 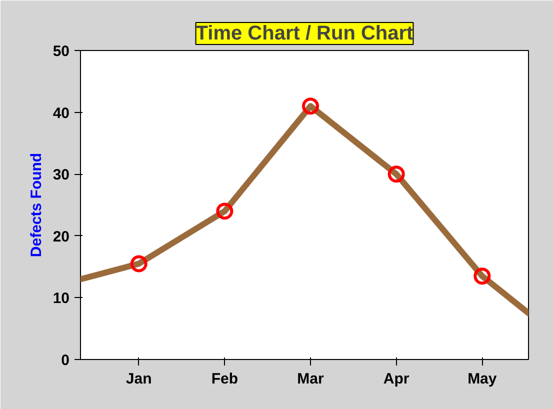 What do you see at coordinates (61, 299) in the screenshot?
I see `y-tick-label: 10` at bounding box center [61, 299].